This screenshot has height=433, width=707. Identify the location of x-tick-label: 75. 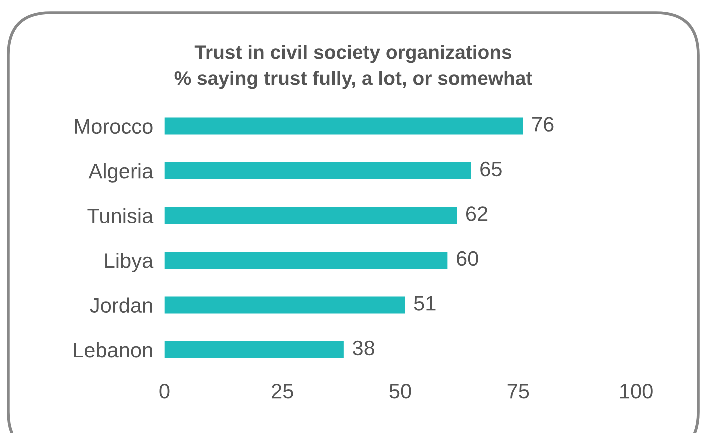
(519, 391).